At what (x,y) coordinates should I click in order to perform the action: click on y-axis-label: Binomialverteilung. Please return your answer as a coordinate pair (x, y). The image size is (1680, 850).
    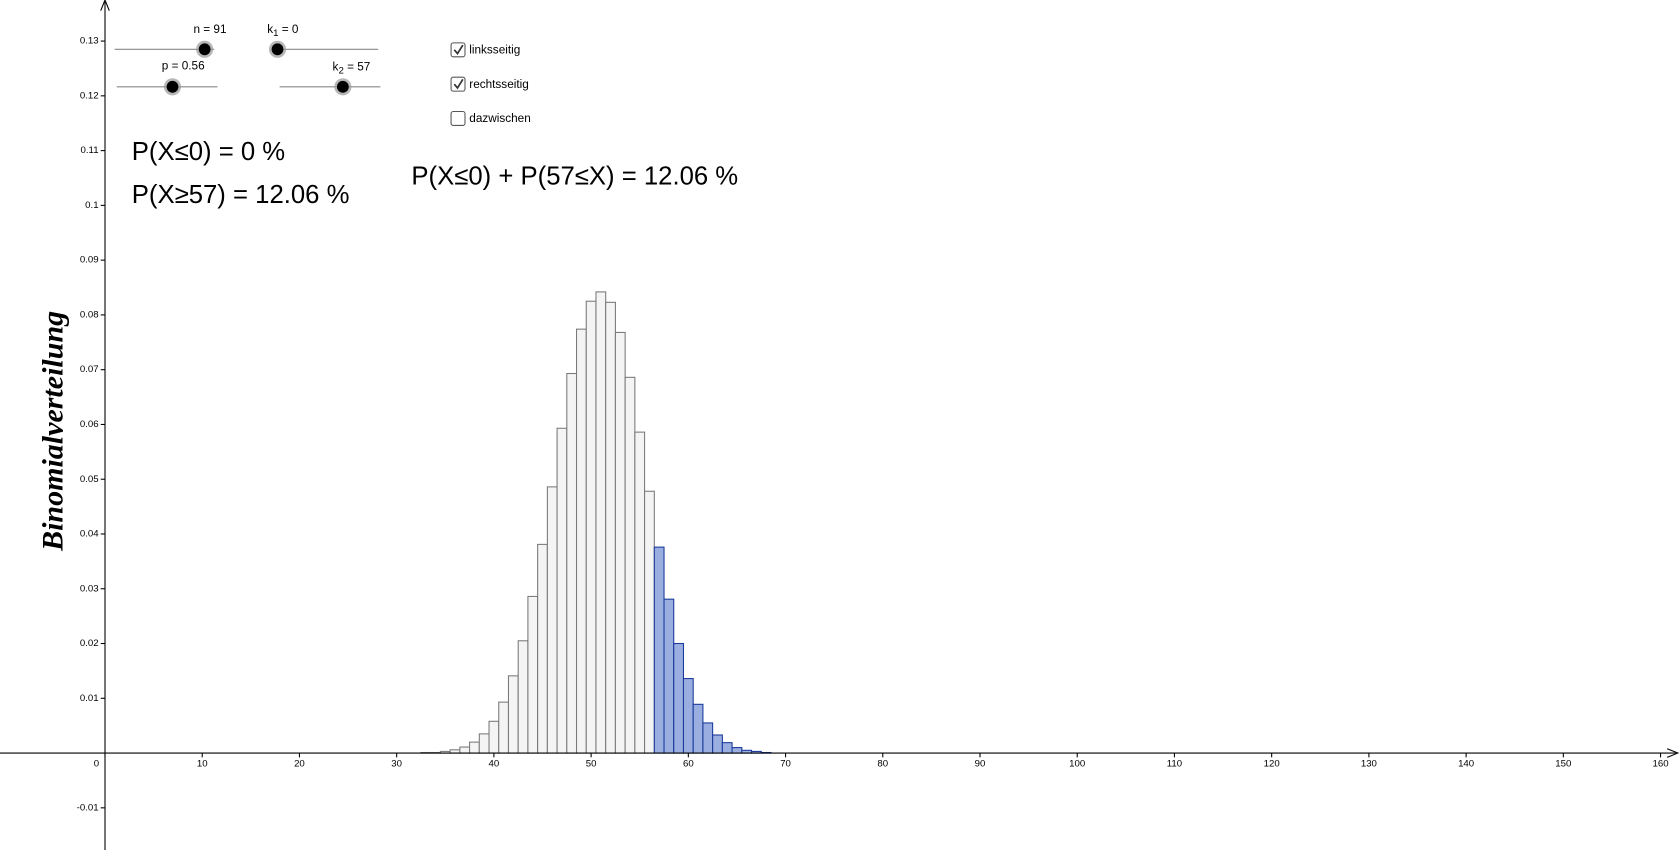
    Looking at the image, I should click on (53, 431).